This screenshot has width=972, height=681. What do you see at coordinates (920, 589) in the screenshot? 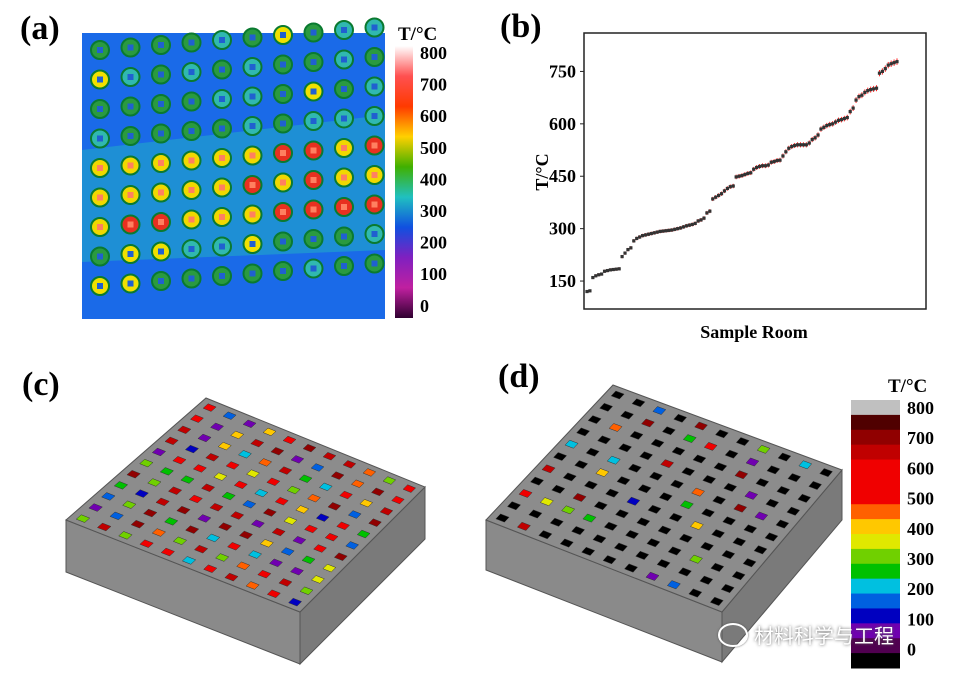
I see `colorbar-tick: 200` at bounding box center [920, 589].